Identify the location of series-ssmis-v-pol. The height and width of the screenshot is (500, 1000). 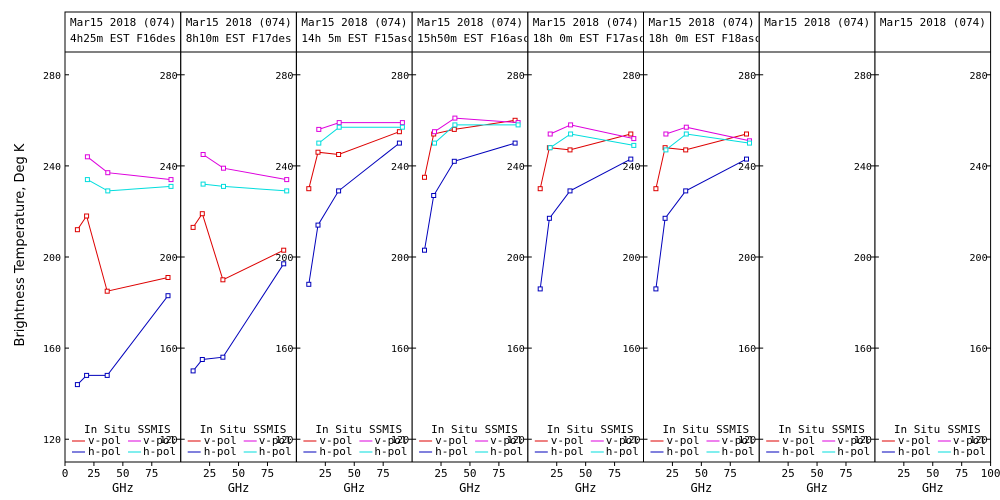
(360, 126).